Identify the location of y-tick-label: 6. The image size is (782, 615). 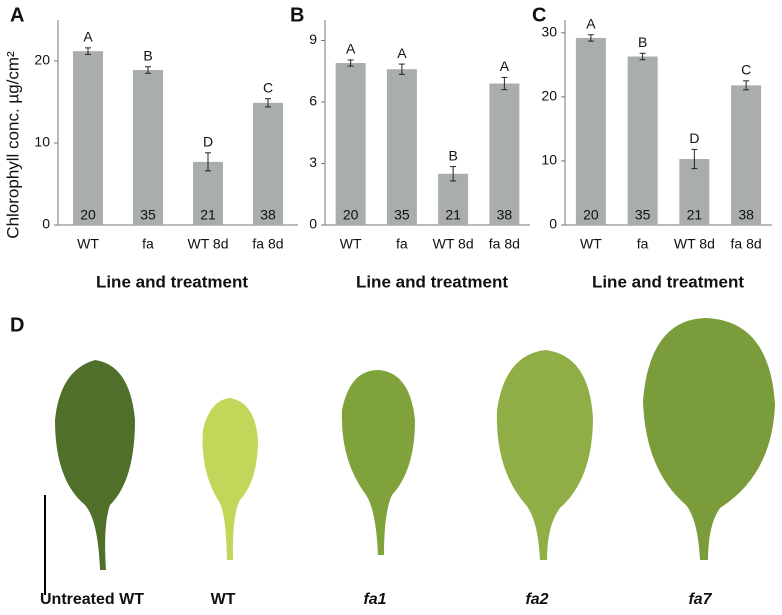
(313, 101).